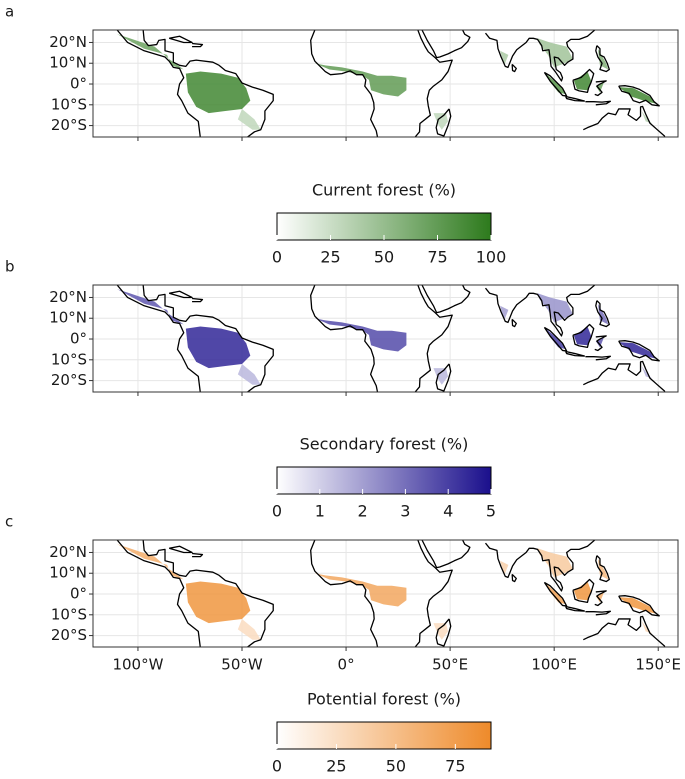  What do you see at coordinates (346, 665) in the screenshot?
I see `x-tick-label: 0°` at bounding box center [346, 665].